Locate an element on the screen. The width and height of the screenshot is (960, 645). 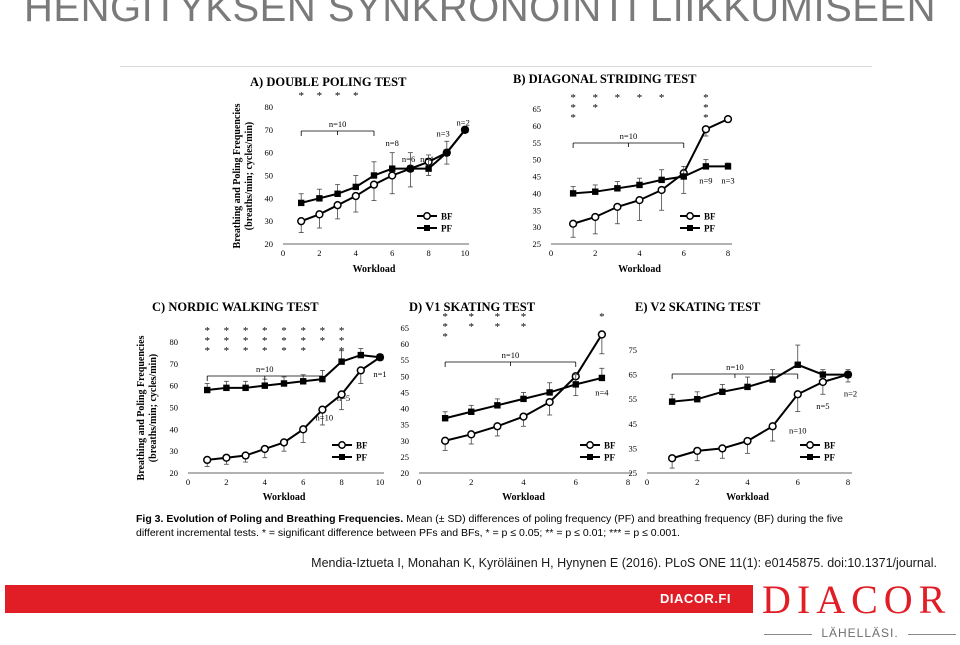
panel-title: D) V1 SKATING TEST is located at coordinates (472, 307).